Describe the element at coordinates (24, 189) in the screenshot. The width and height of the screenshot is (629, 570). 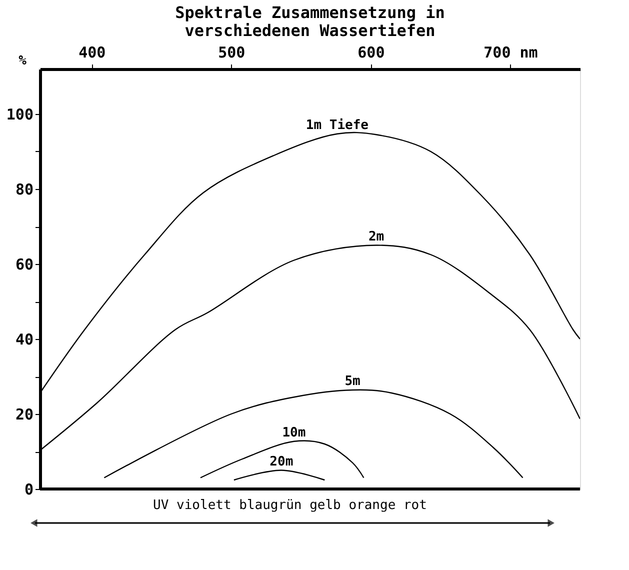
I see `y-tick-label: 80` at that location.